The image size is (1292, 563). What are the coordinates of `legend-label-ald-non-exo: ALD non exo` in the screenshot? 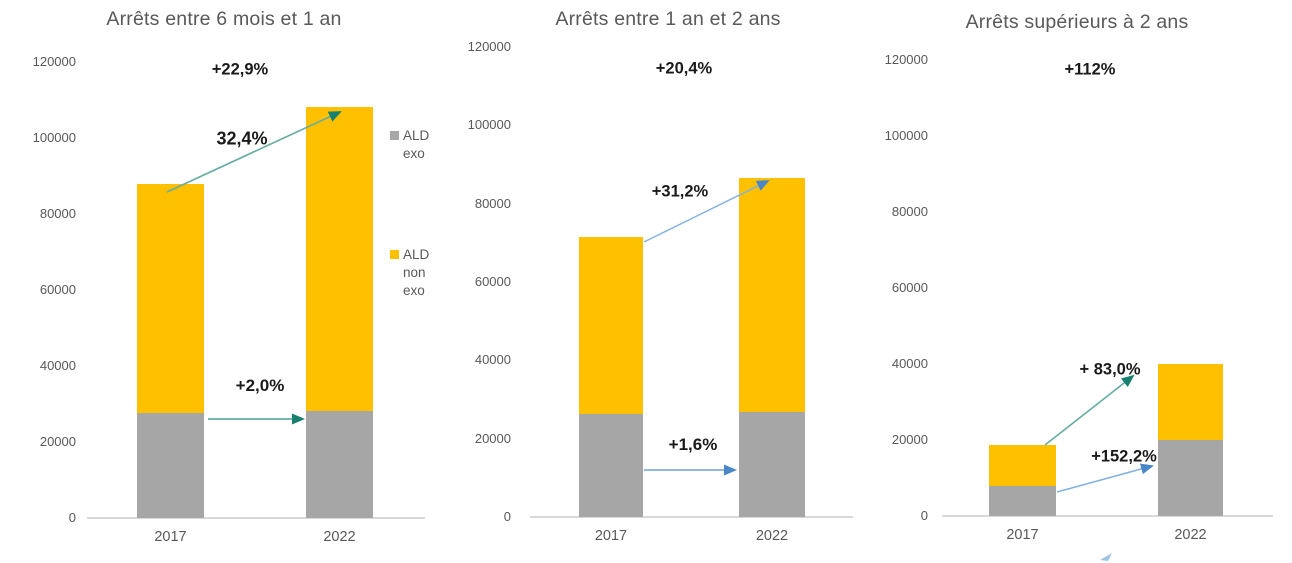 It's located at (416, 272).